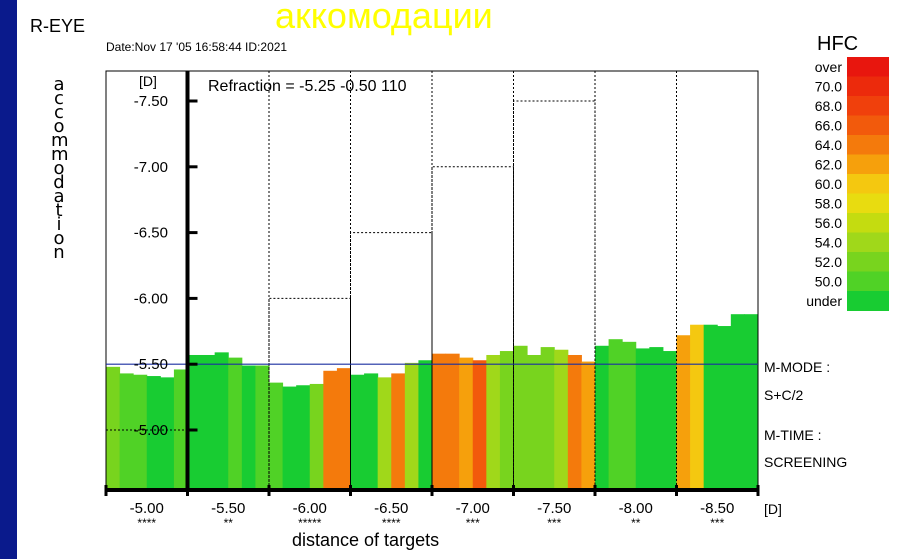 The width and height of the screenshot is (909, 559). Describe the element at coordinates (59, 182) in the screenshot. I see `y-axis-title-letter: d` at that location.